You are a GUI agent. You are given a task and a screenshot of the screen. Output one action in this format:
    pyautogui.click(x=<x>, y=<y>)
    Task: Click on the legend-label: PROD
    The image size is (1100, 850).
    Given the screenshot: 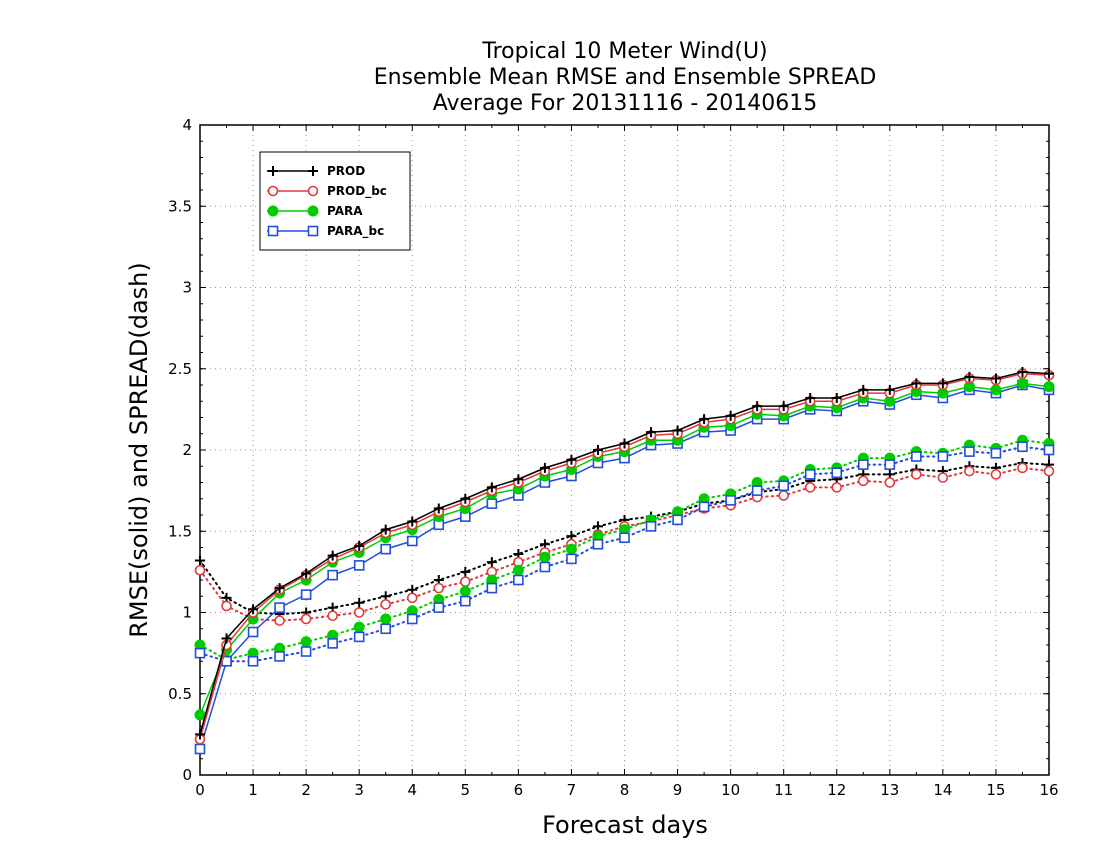 What is the action you would take?
    pyautogui.click(x=346, y=171)
    